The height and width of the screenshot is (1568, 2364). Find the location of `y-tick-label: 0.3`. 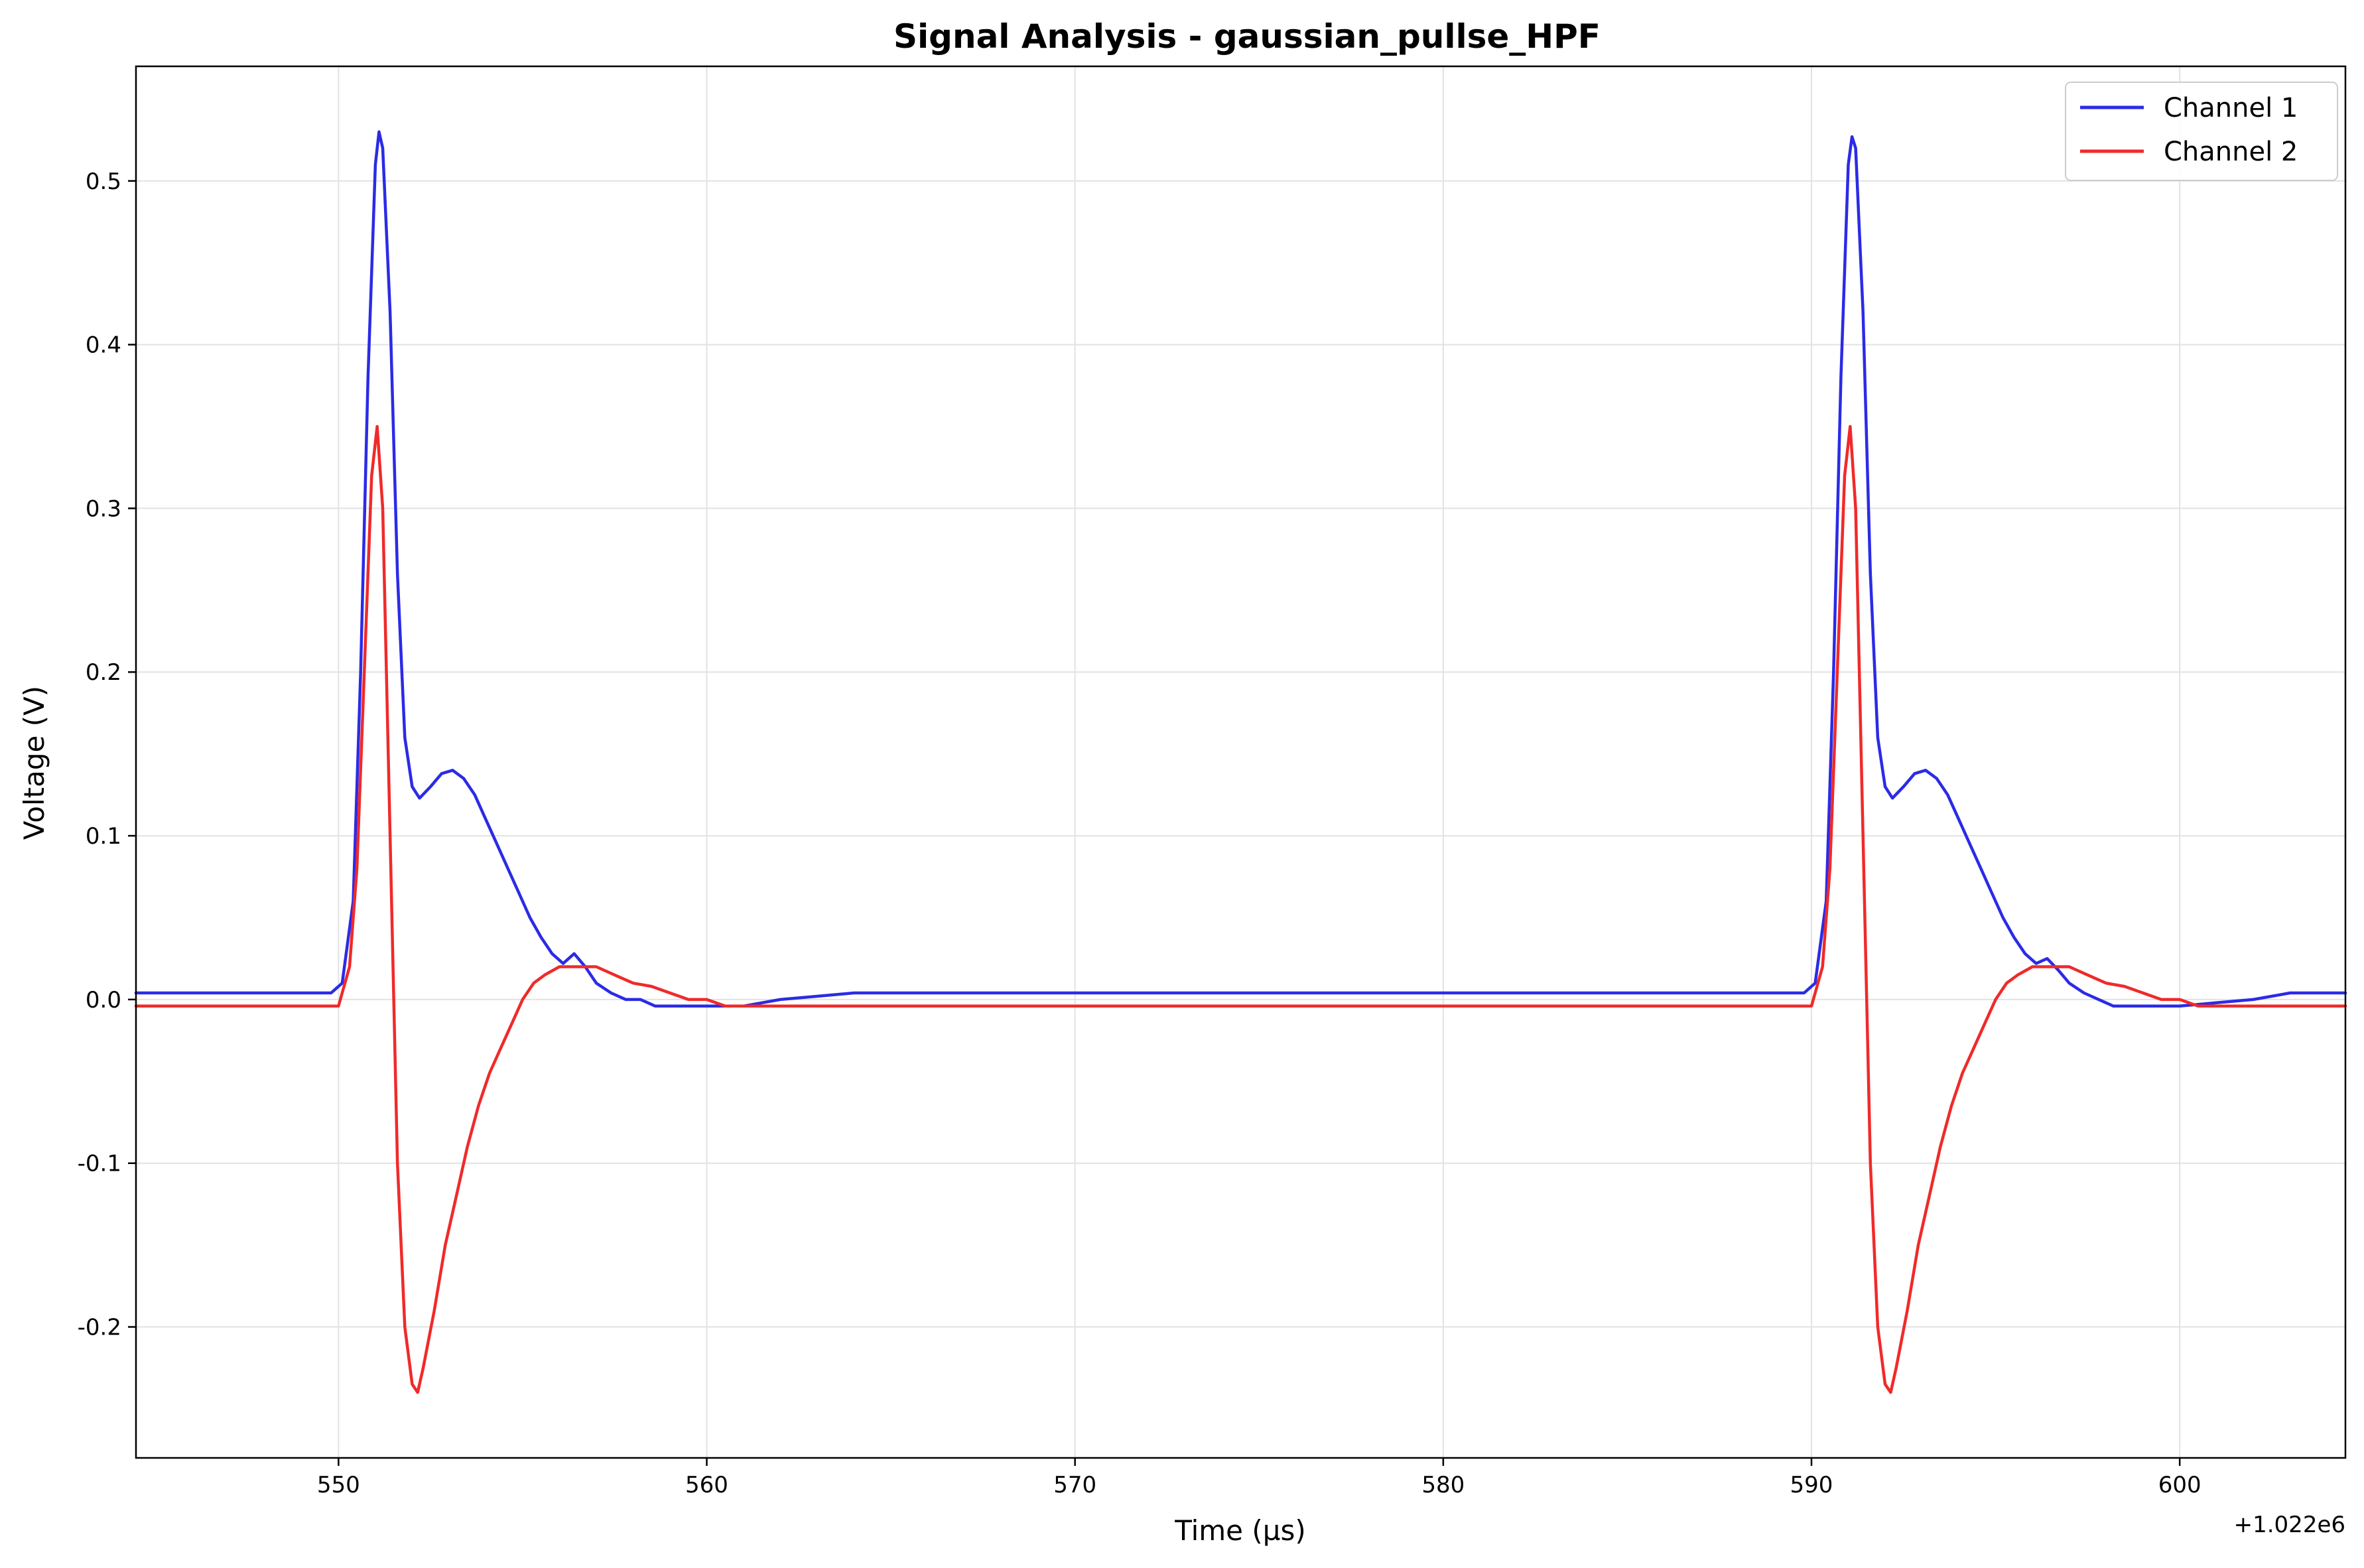

y-tick-label: 0.3 is located at coordinates (103, 509).